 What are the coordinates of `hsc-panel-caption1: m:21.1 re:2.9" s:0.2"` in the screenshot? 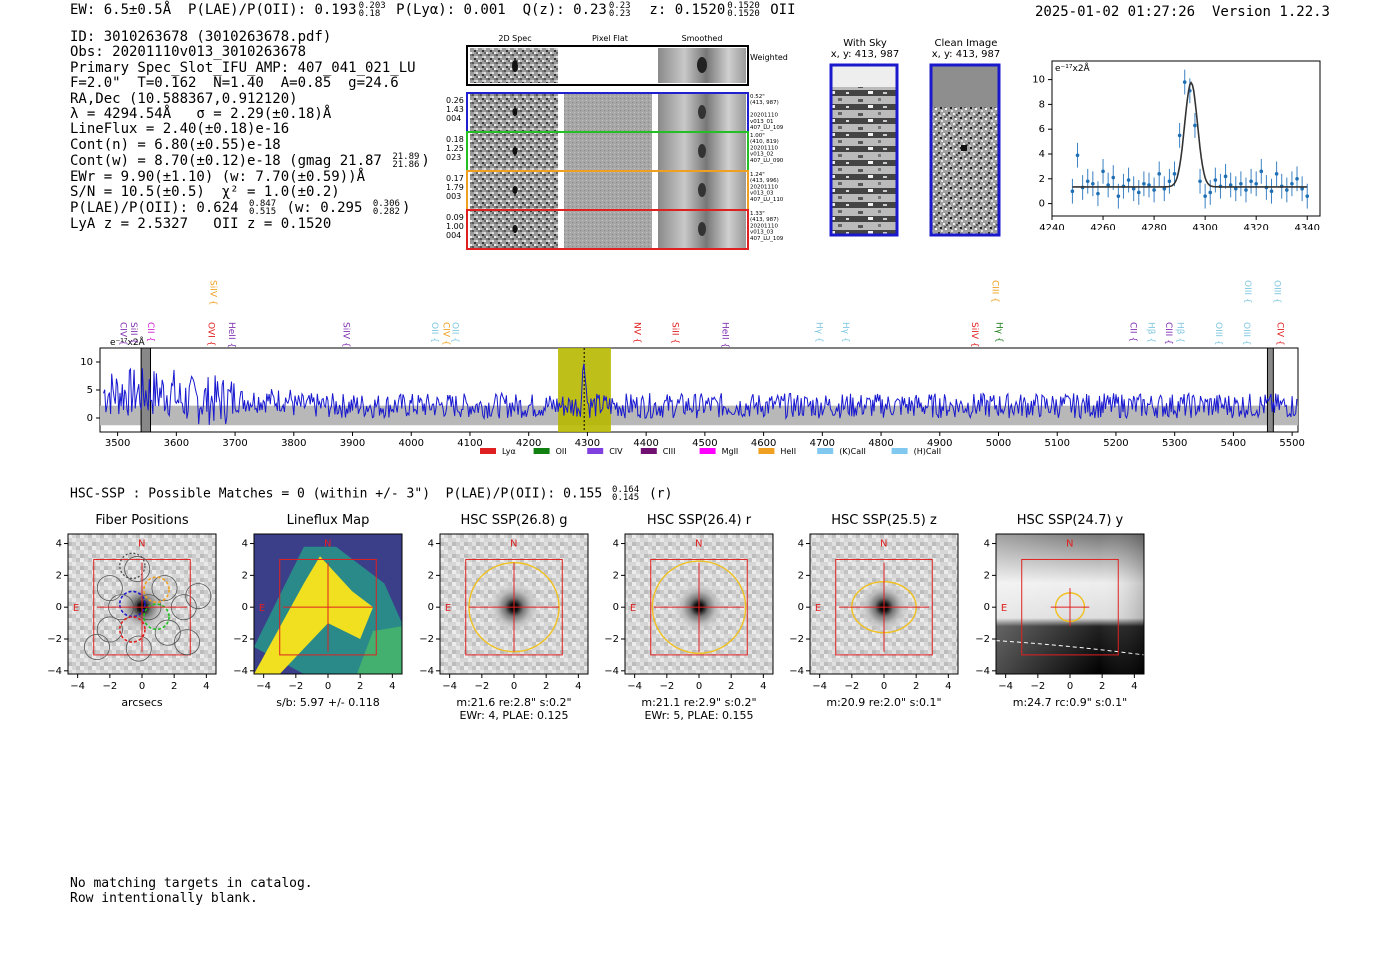 It's located at (699, 702).